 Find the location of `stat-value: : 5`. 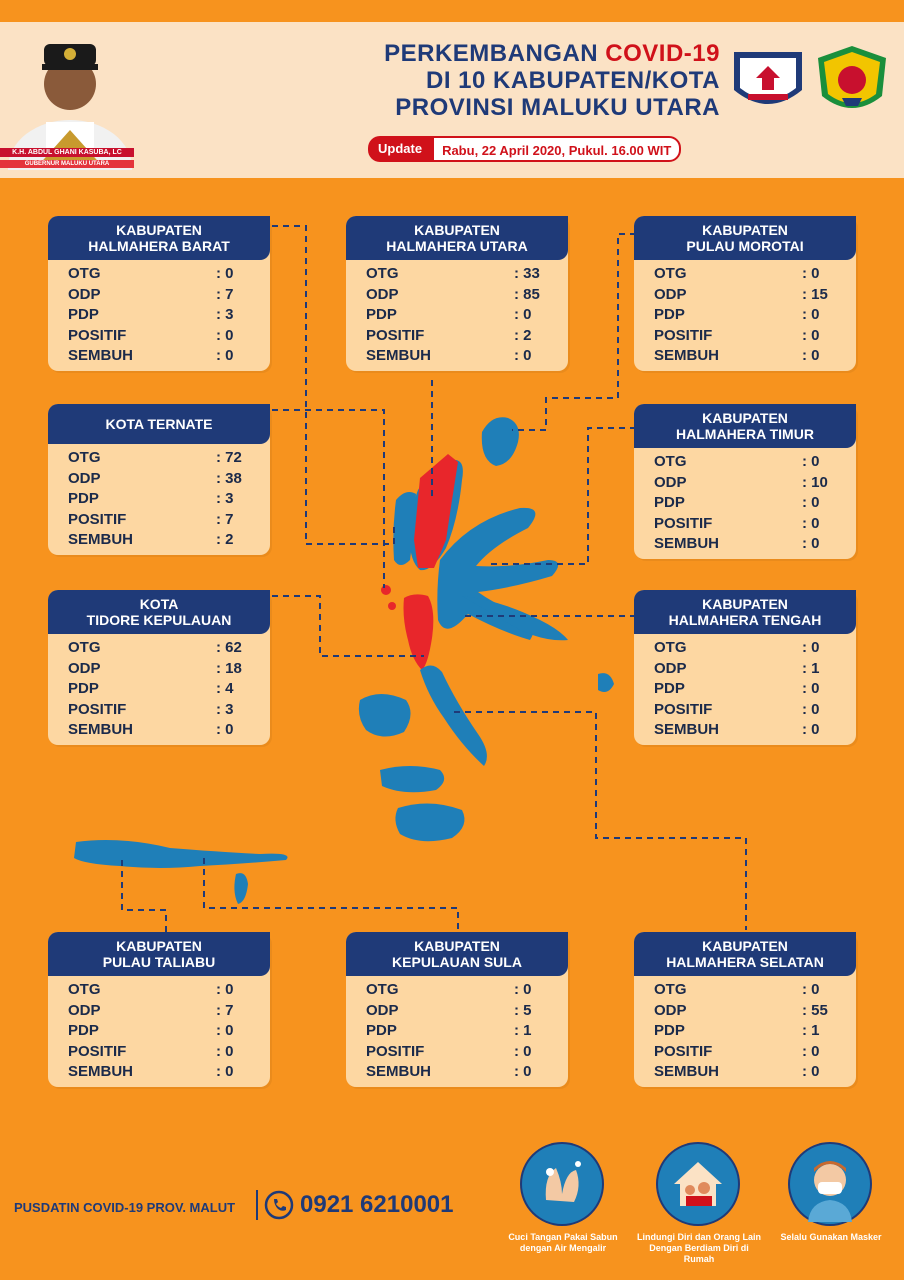

stat-value: : 5 is located at coordinates (523, 1010).